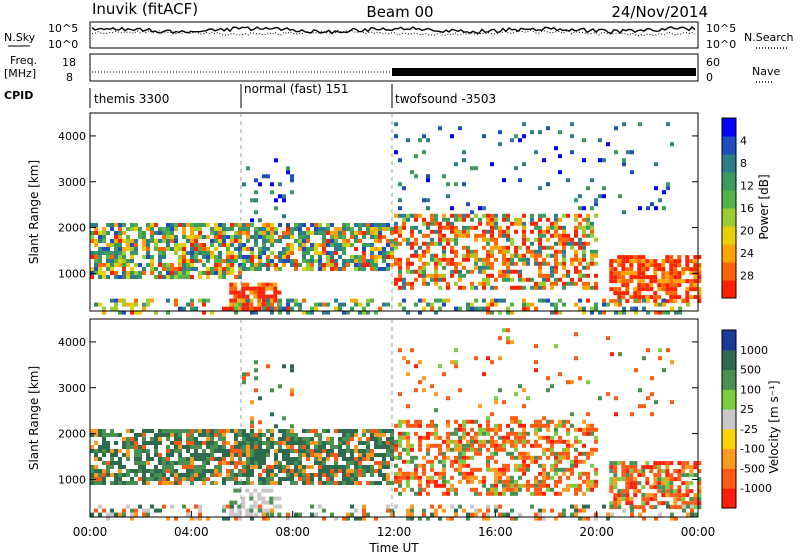 The width and height of the screenshot is (800, 559). Describe the element at coordinates (764, 206) in the screenshot. I see `power-colorbar-label: Power [dB]` at that location.